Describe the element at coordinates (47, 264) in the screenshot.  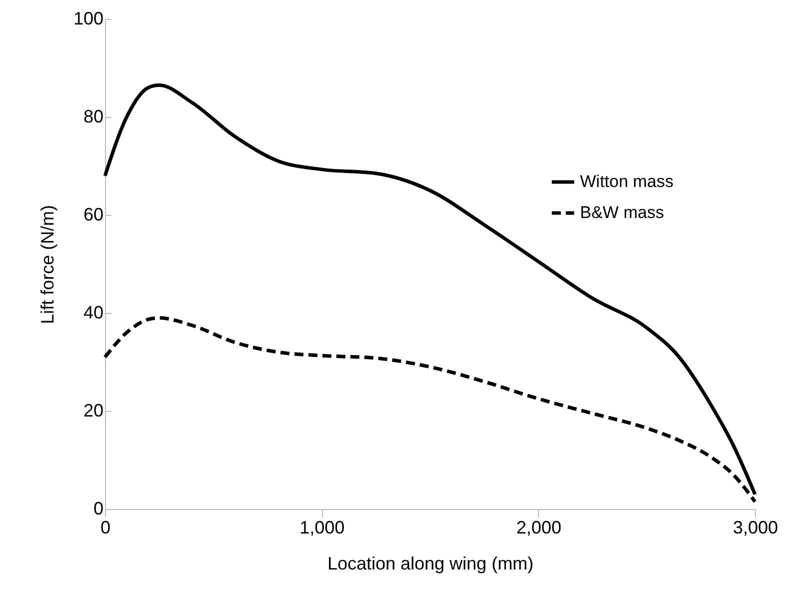
I see `y-axis-title: Lift force (N/m)` at that location.